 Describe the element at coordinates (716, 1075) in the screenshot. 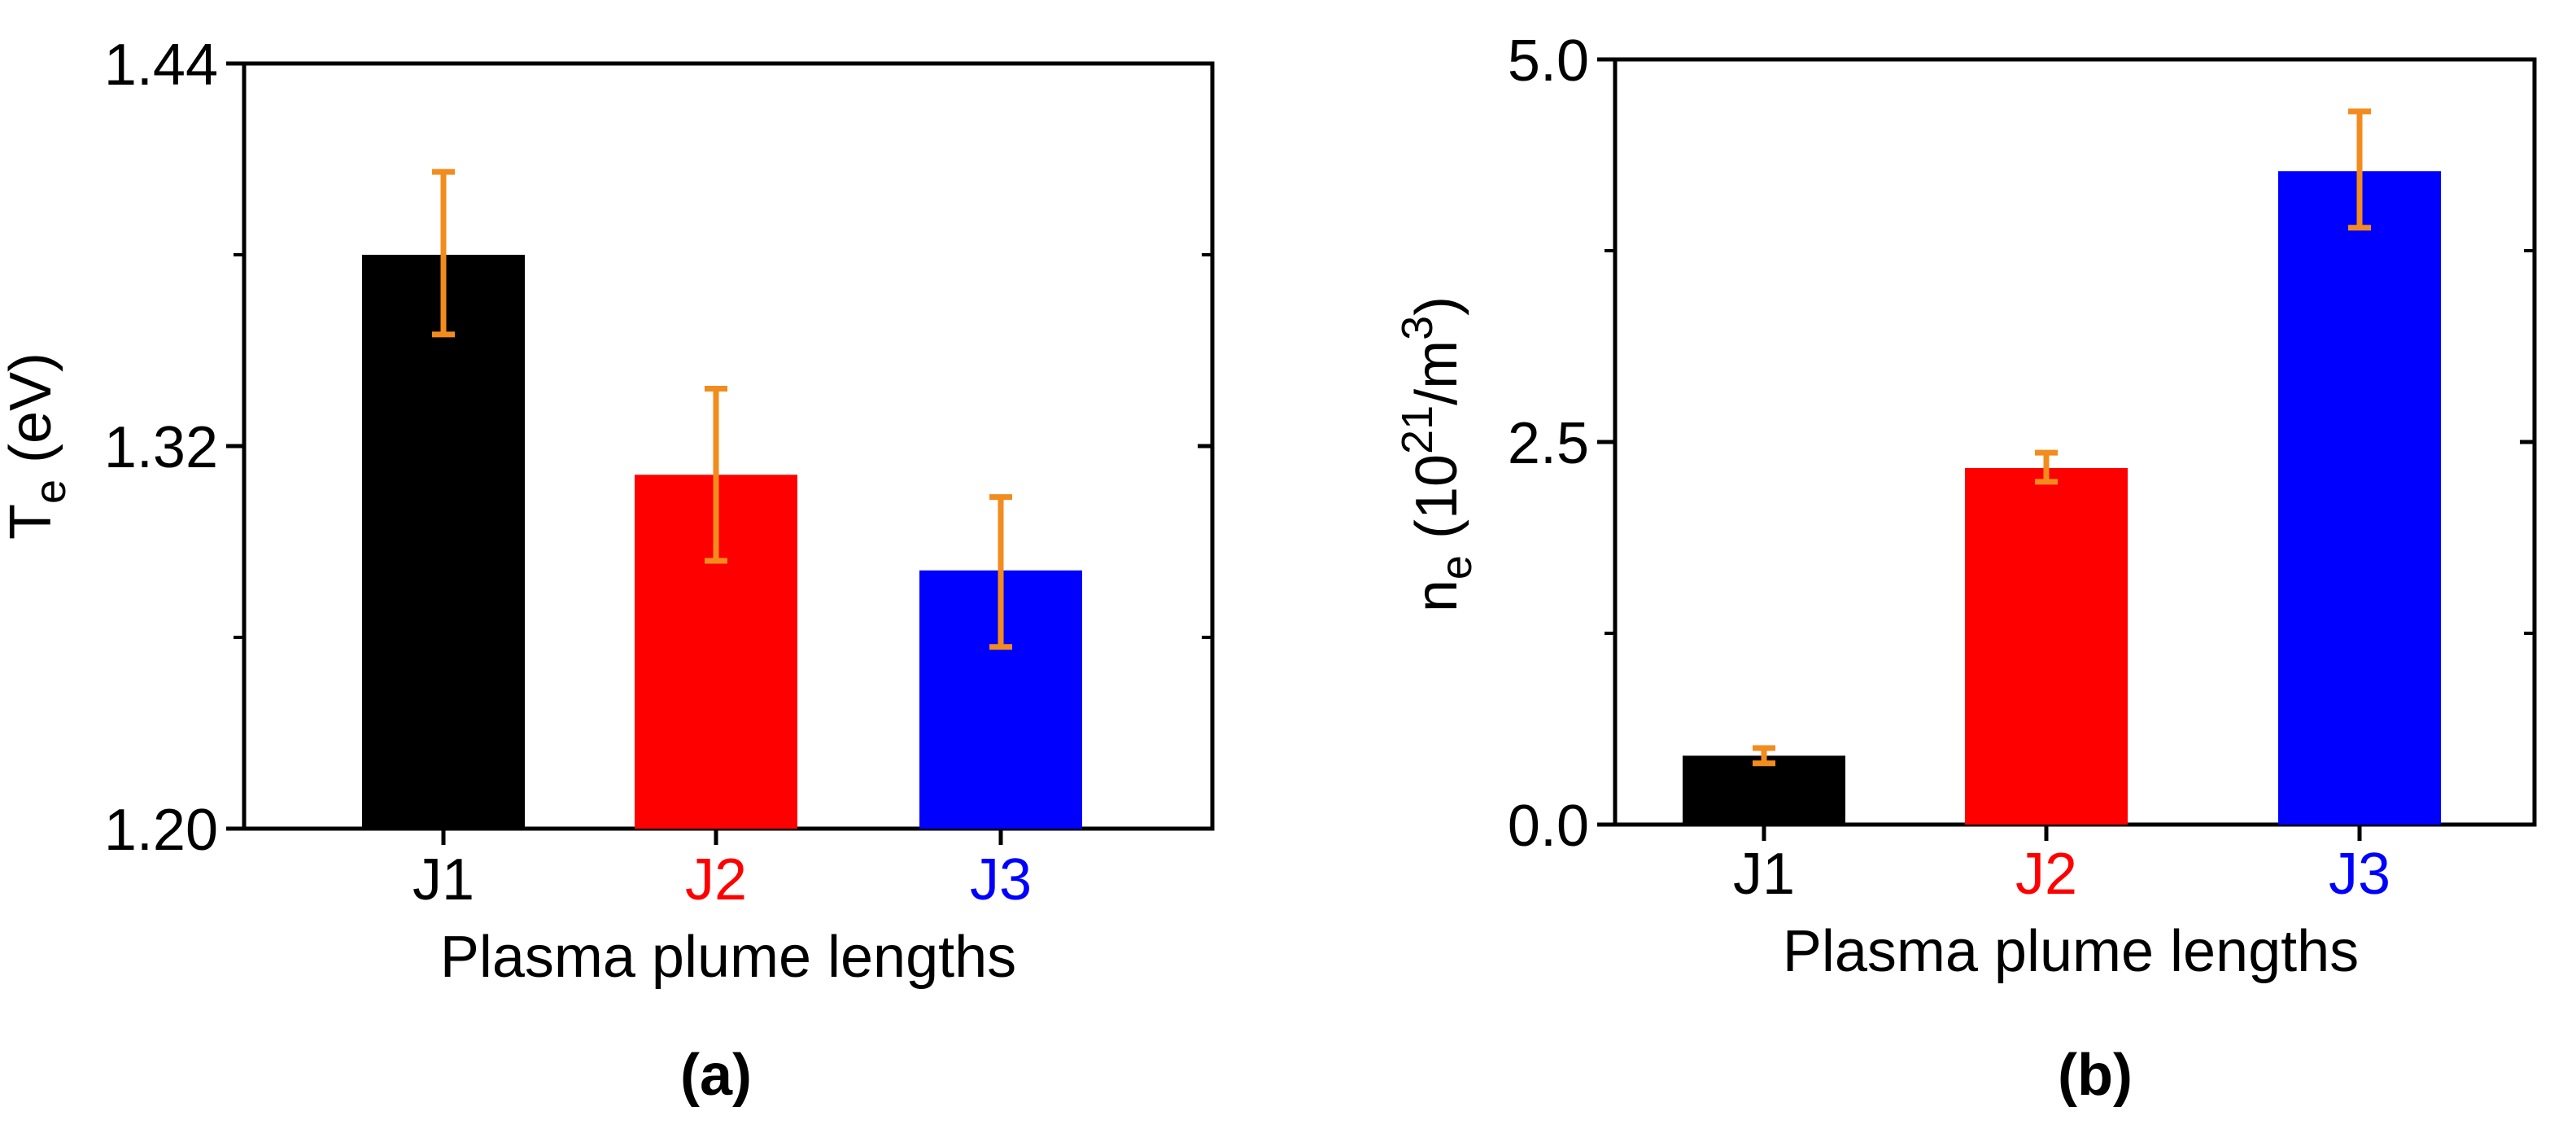

I see `panel-a-caption: (a)` at that location.